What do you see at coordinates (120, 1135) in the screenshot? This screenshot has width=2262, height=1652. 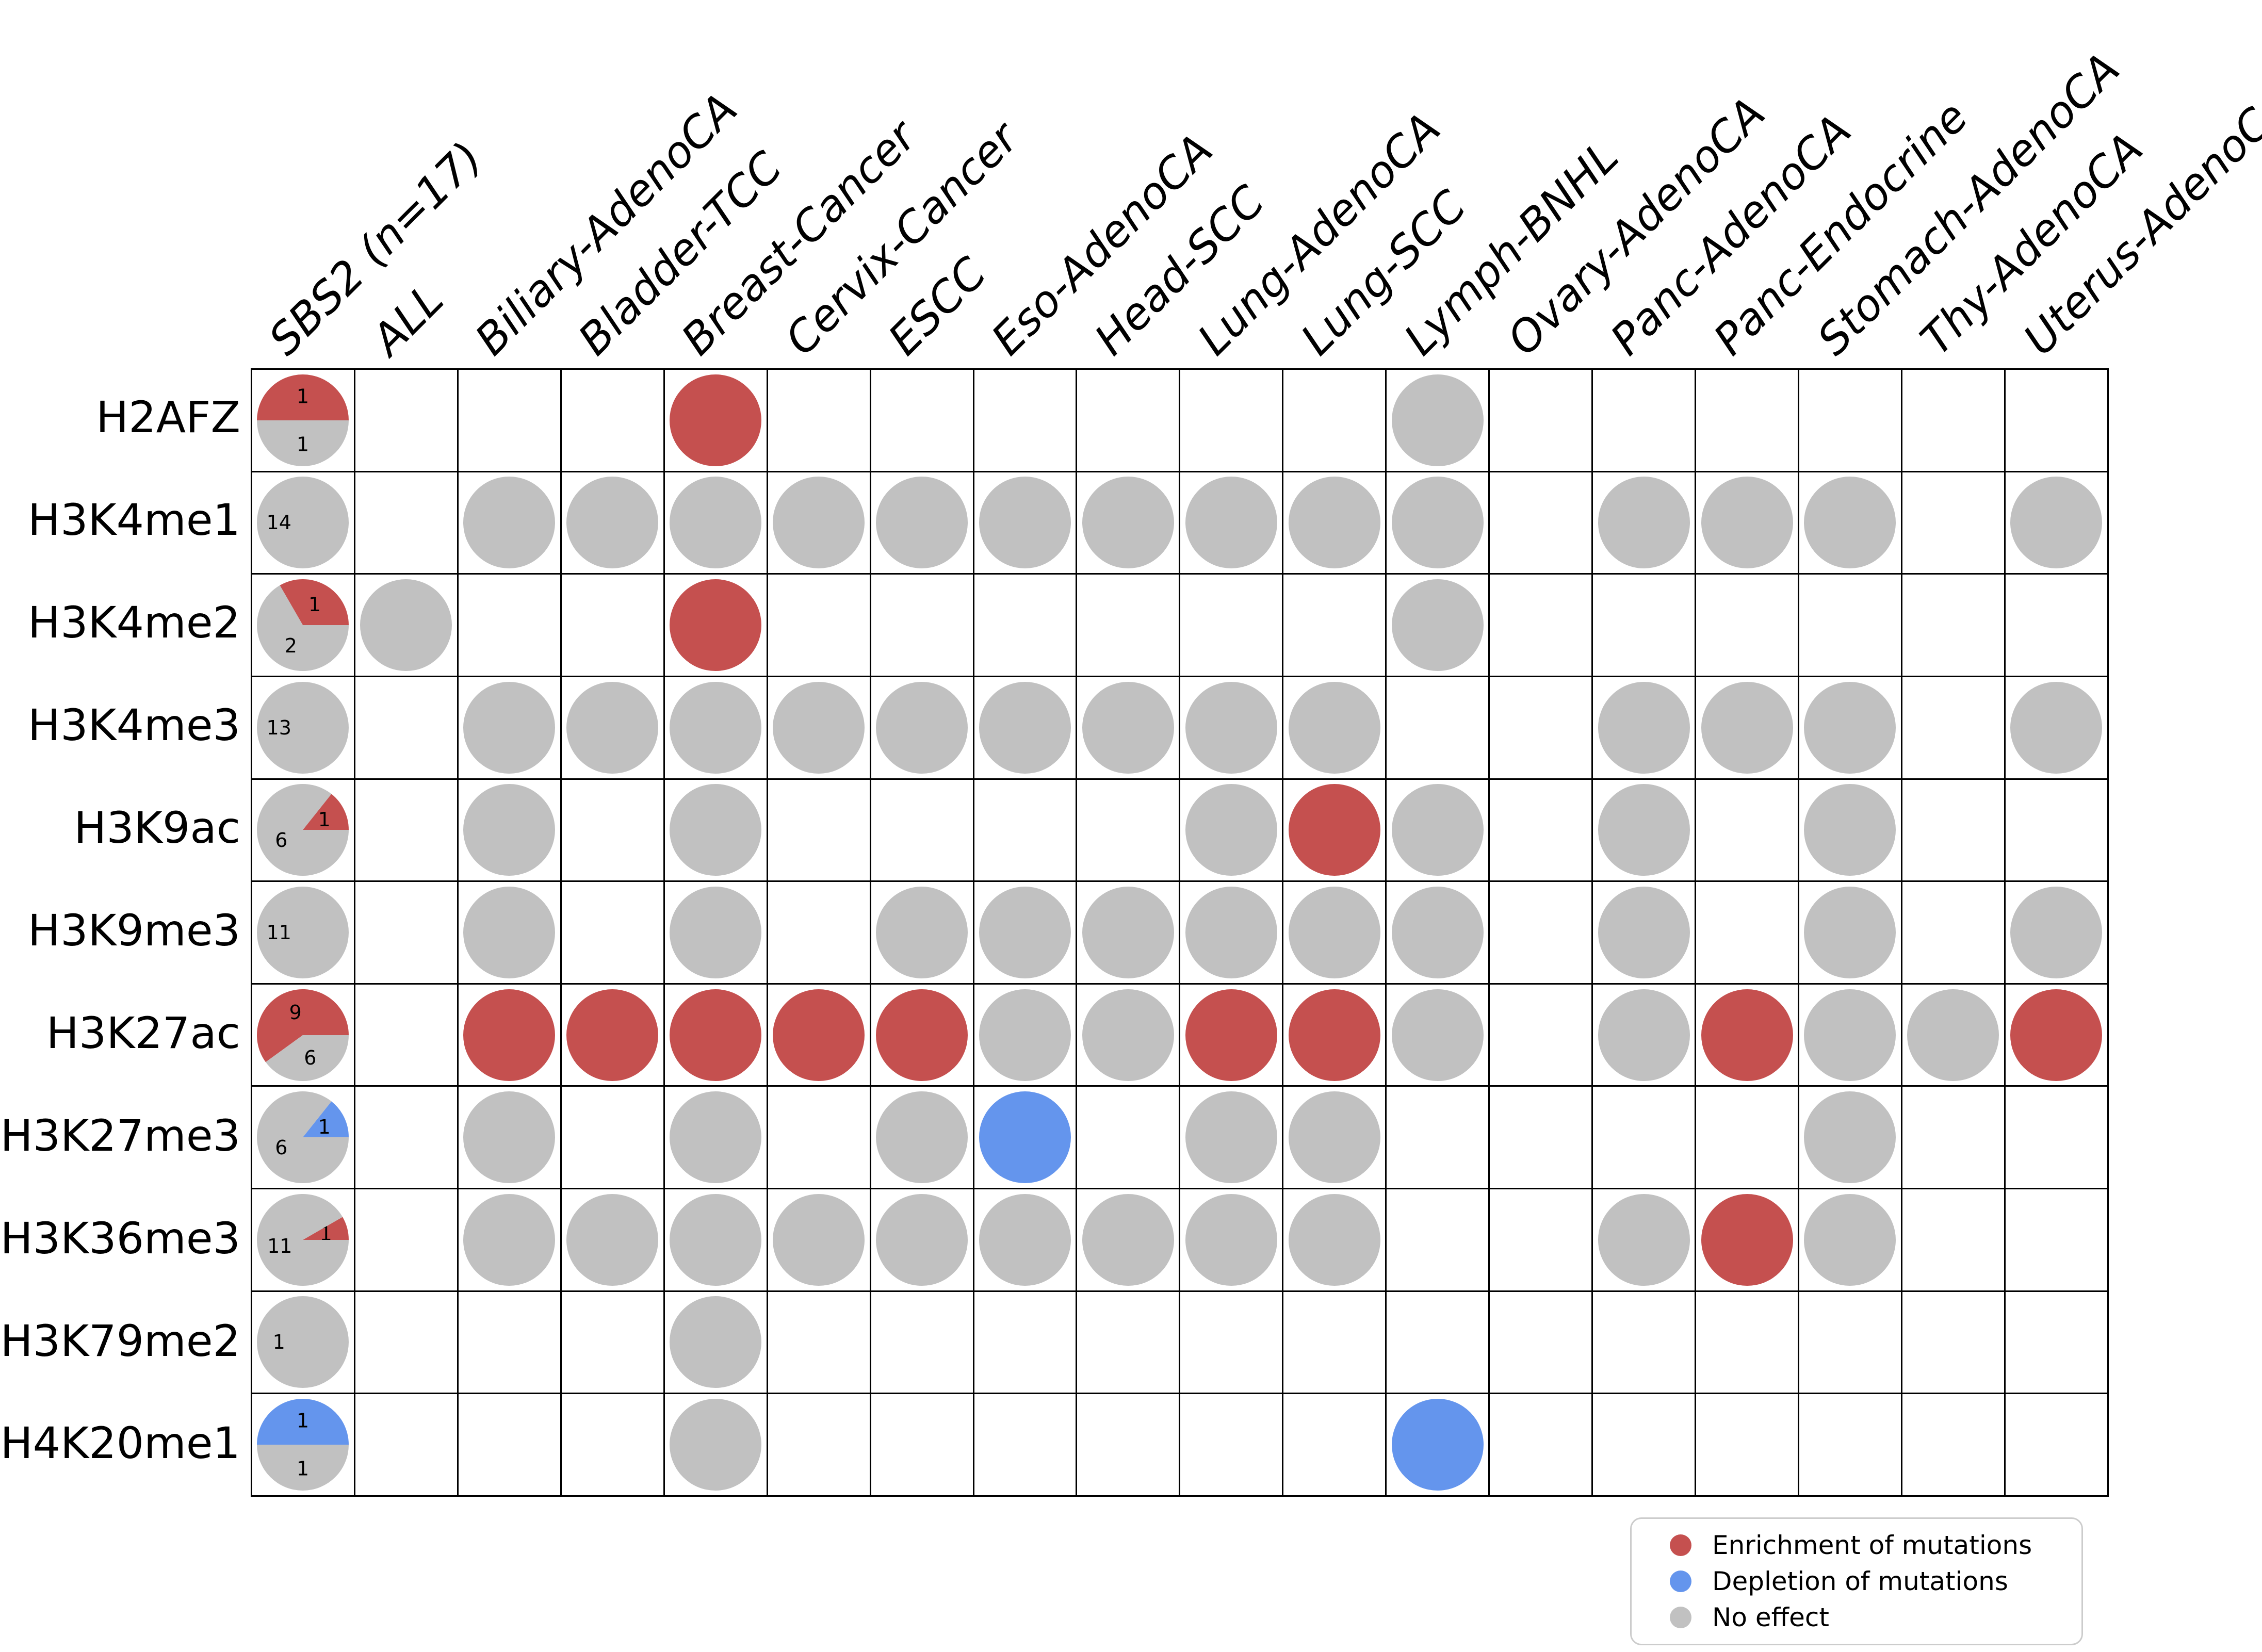 I see `row-label: H3K27me3` at bounding box center [120, 1135].